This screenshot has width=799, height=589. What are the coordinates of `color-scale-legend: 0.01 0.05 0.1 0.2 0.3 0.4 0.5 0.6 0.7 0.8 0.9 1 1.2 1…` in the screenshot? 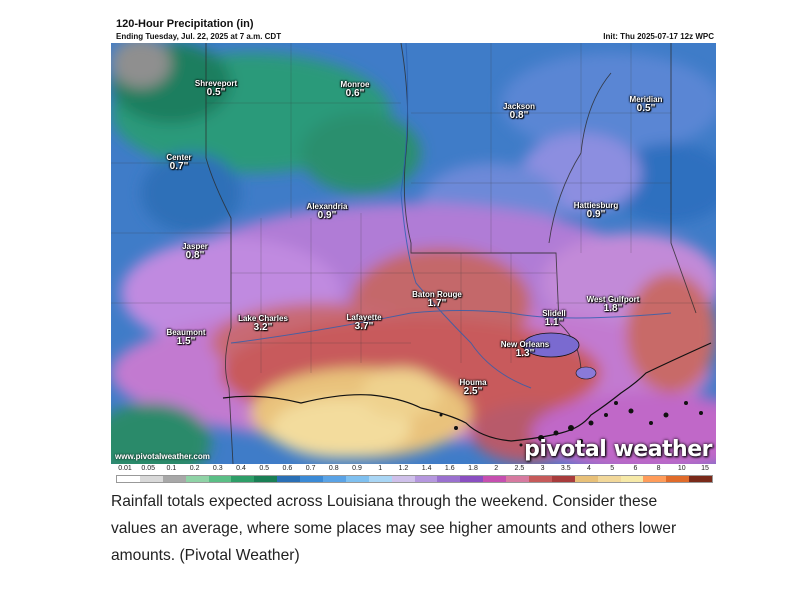 It's located at (413, 475).